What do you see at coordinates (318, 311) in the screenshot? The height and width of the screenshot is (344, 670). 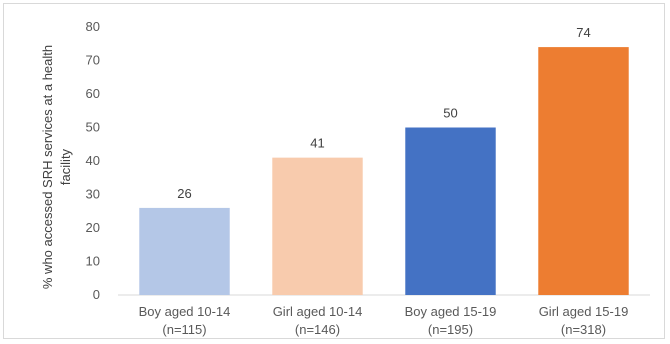 I see `category-label: Girl aged 10-14` at bounding box center [318, 311].